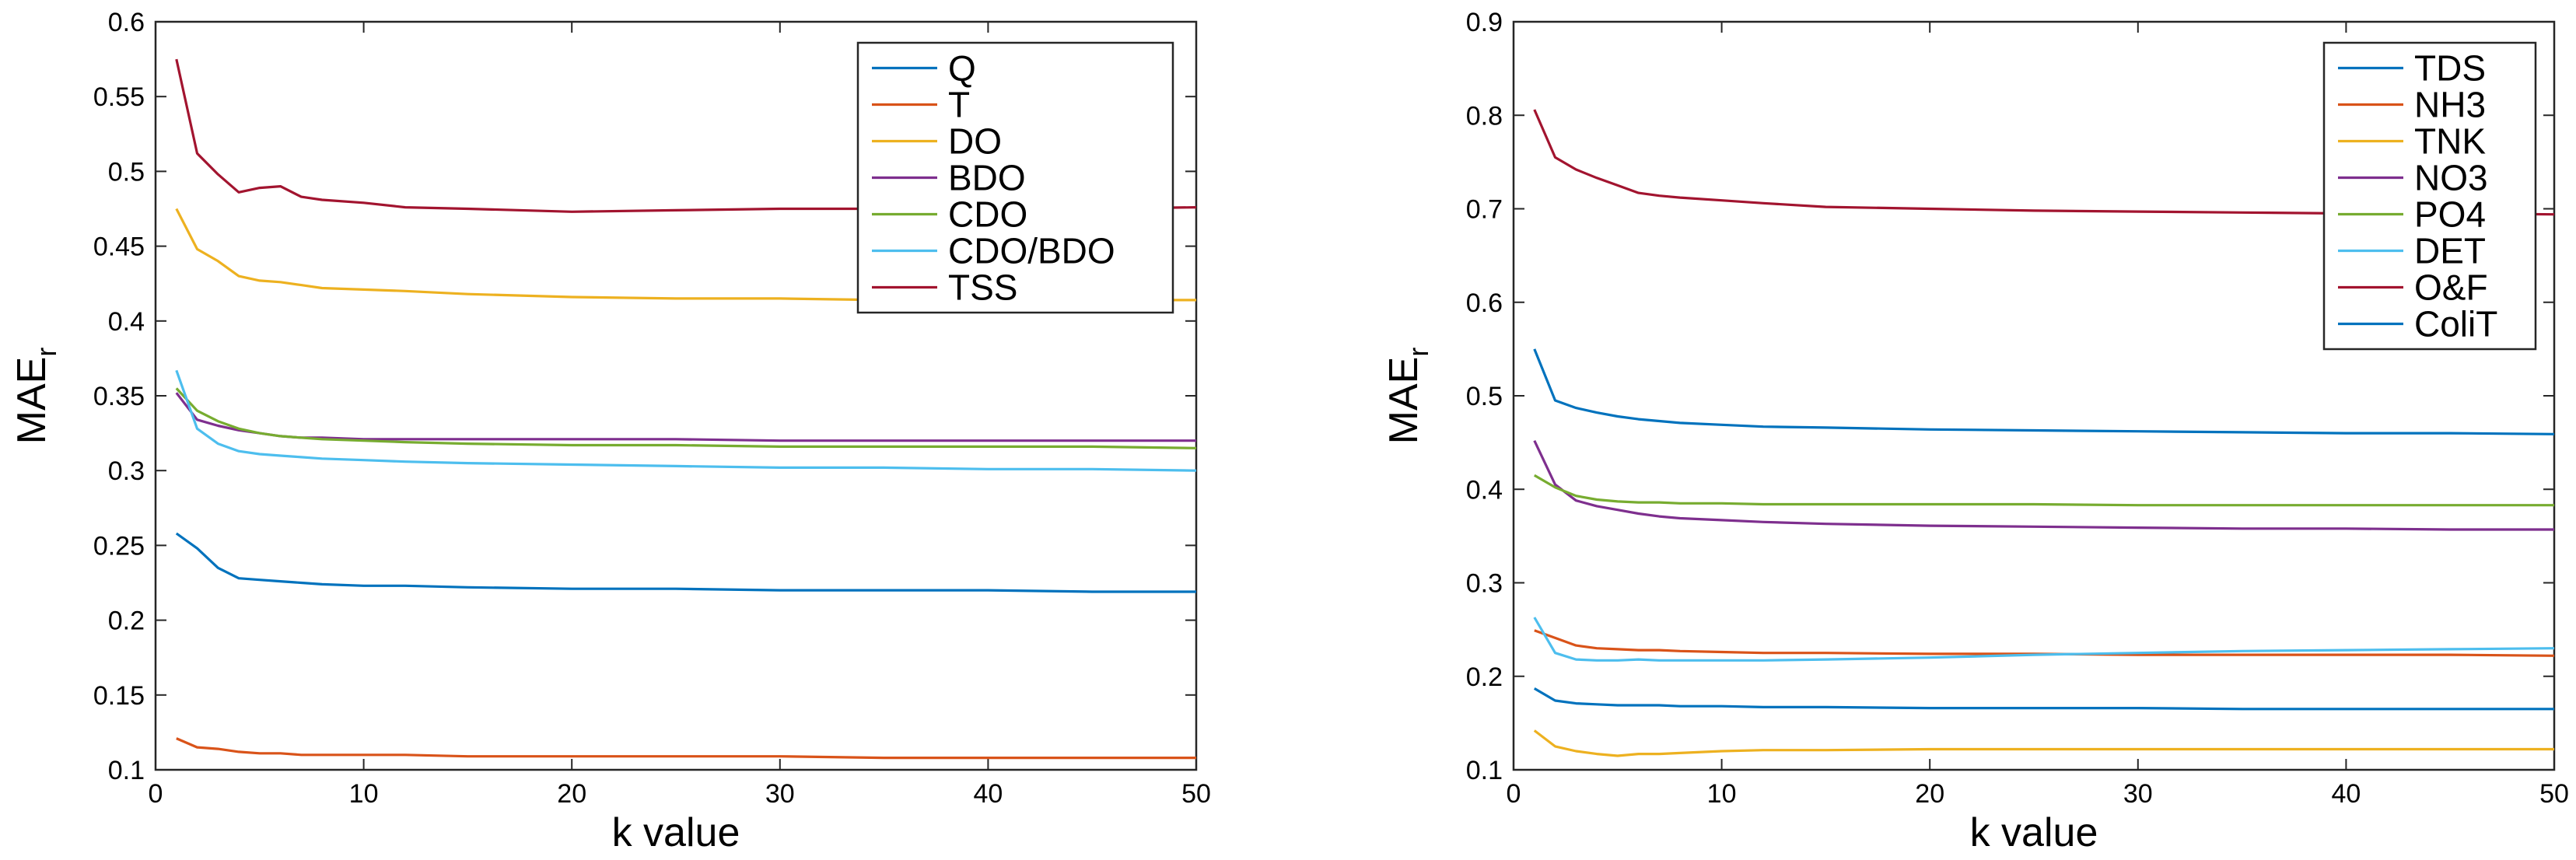  Describe the element at coordinates (2412, 68) in the screenshot. I see `legend-item: TDS` at that location.